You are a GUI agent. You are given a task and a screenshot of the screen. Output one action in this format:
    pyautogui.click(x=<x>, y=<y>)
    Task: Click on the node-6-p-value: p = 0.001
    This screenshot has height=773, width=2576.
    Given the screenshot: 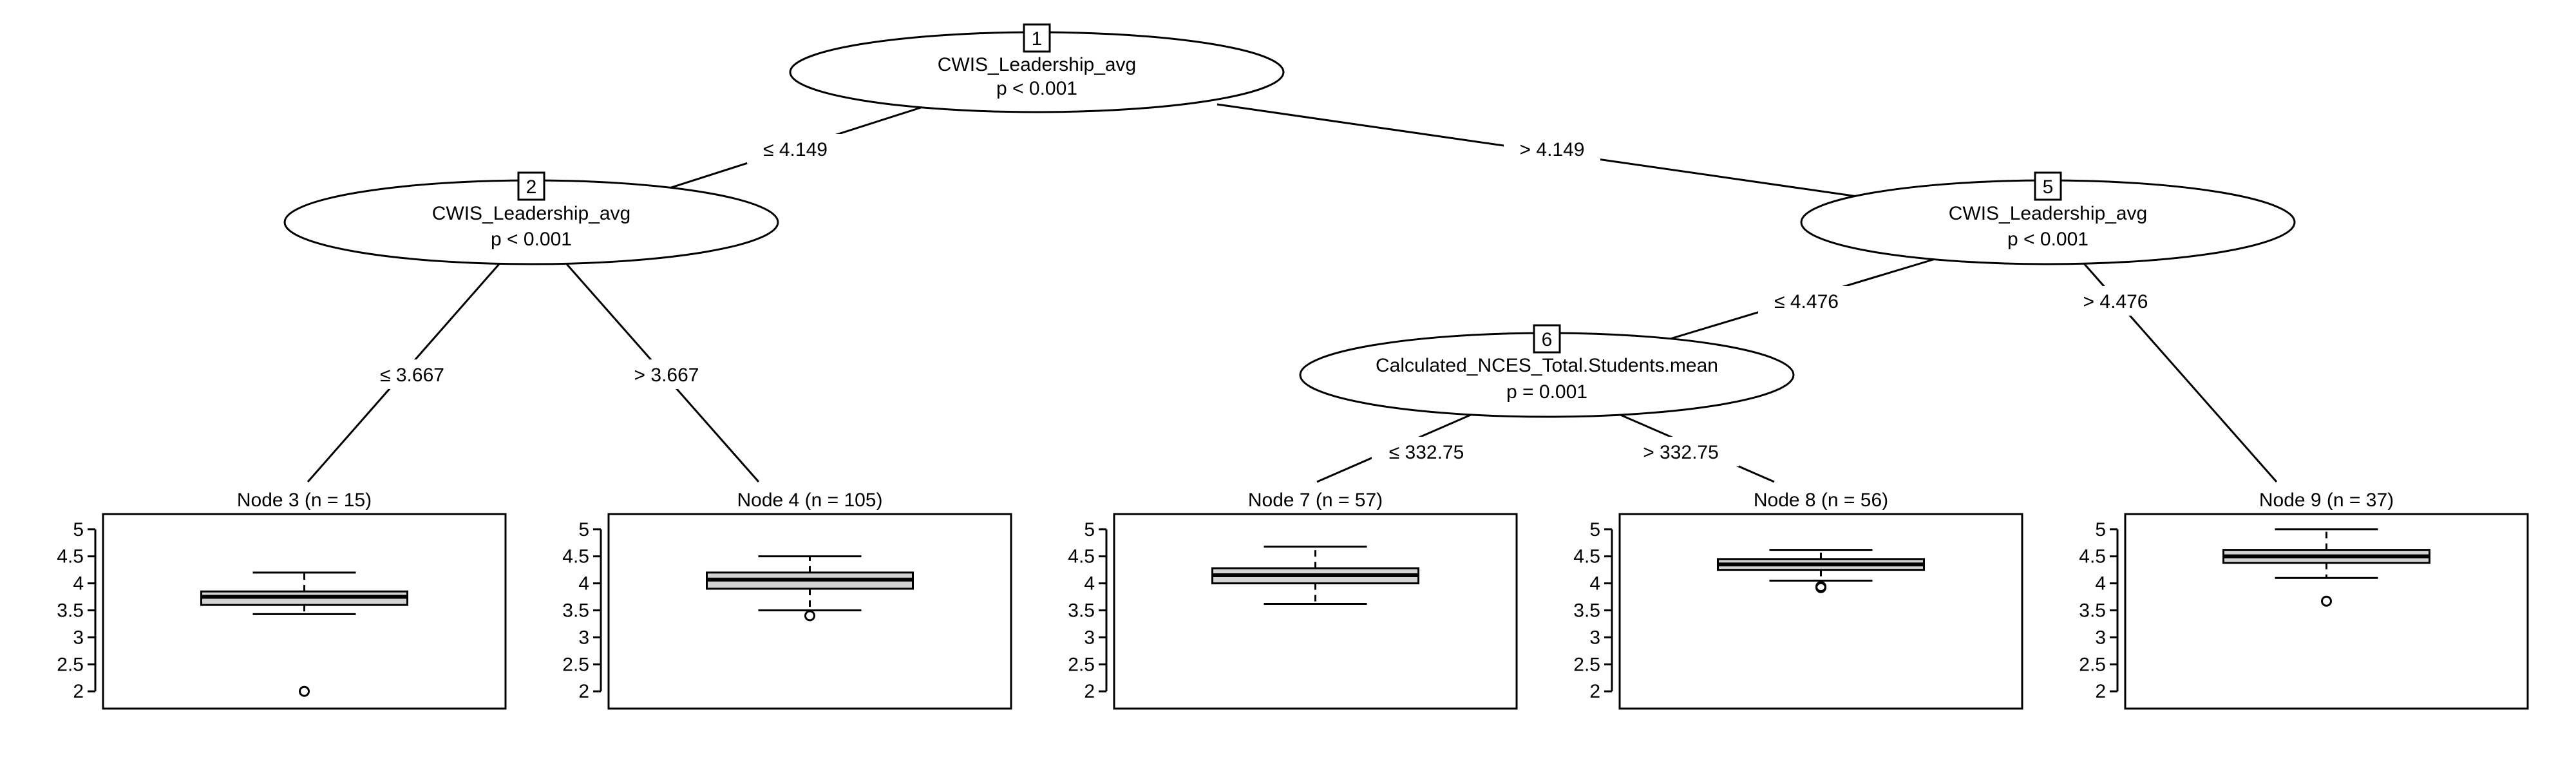 What is the action you would take?
    pyautogui.click(x=1546, y=392)
    